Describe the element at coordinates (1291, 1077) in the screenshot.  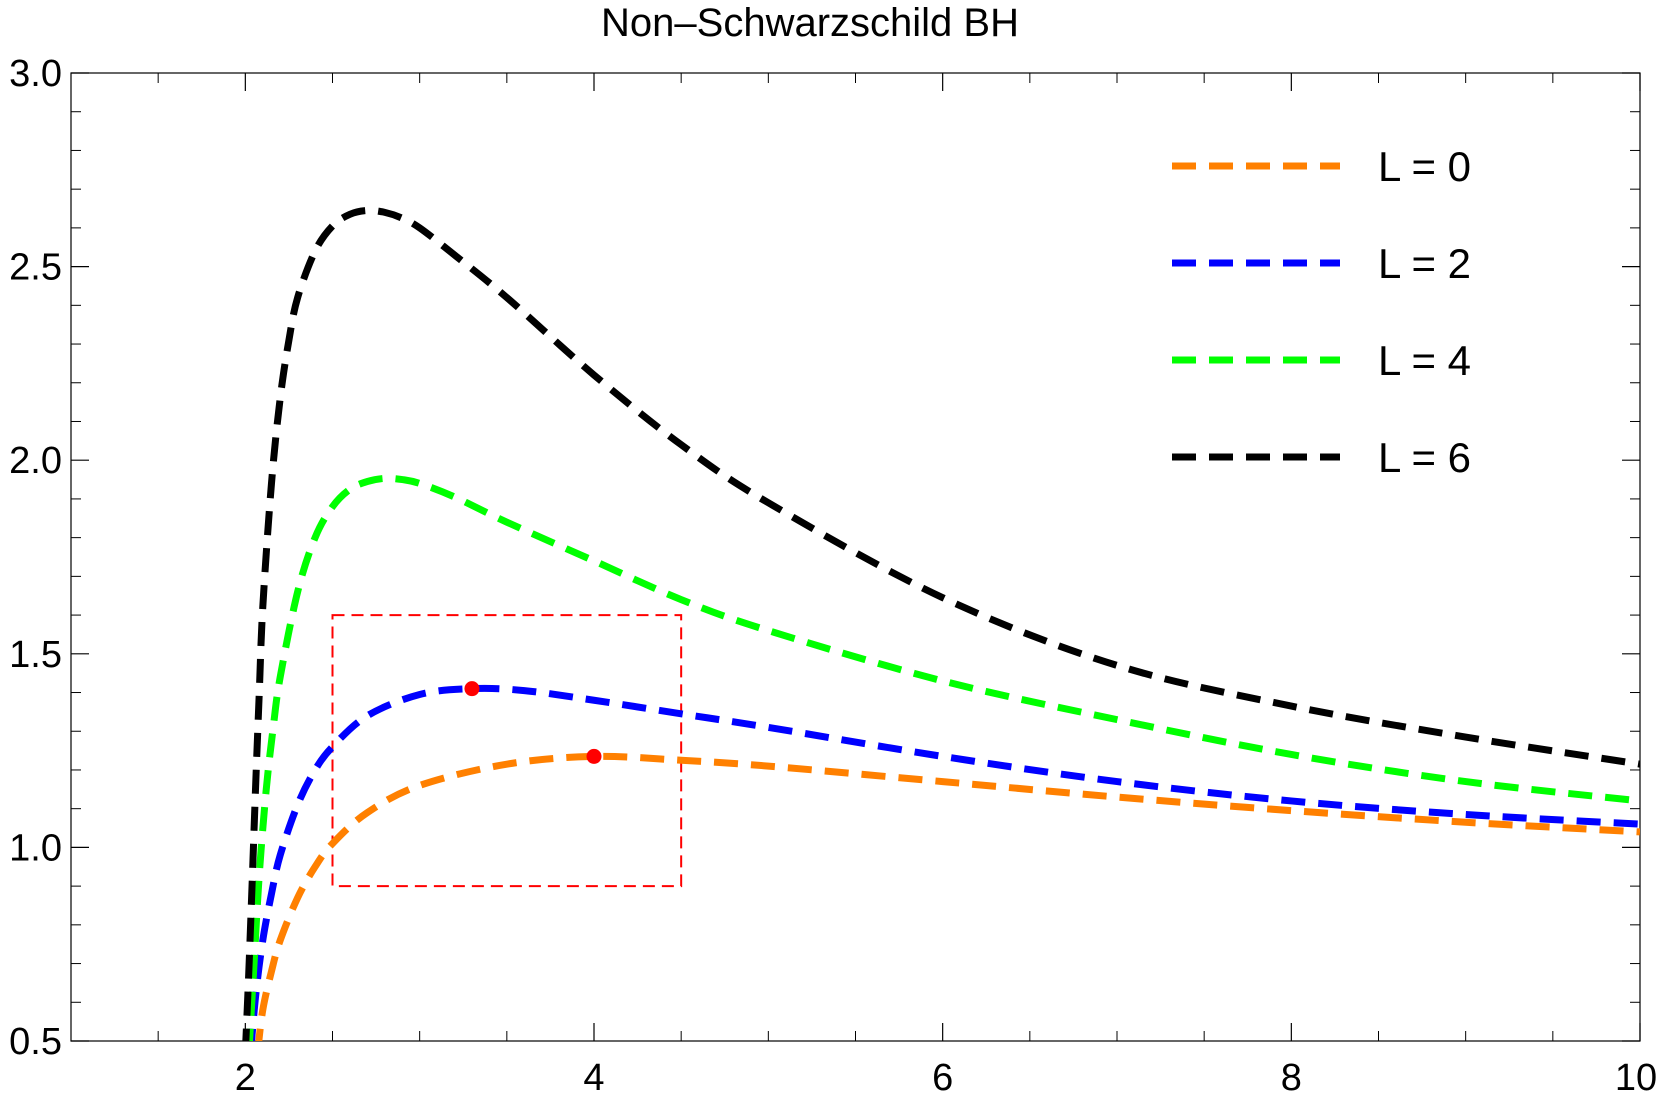
I see `x-tick-label: 8` at that location.